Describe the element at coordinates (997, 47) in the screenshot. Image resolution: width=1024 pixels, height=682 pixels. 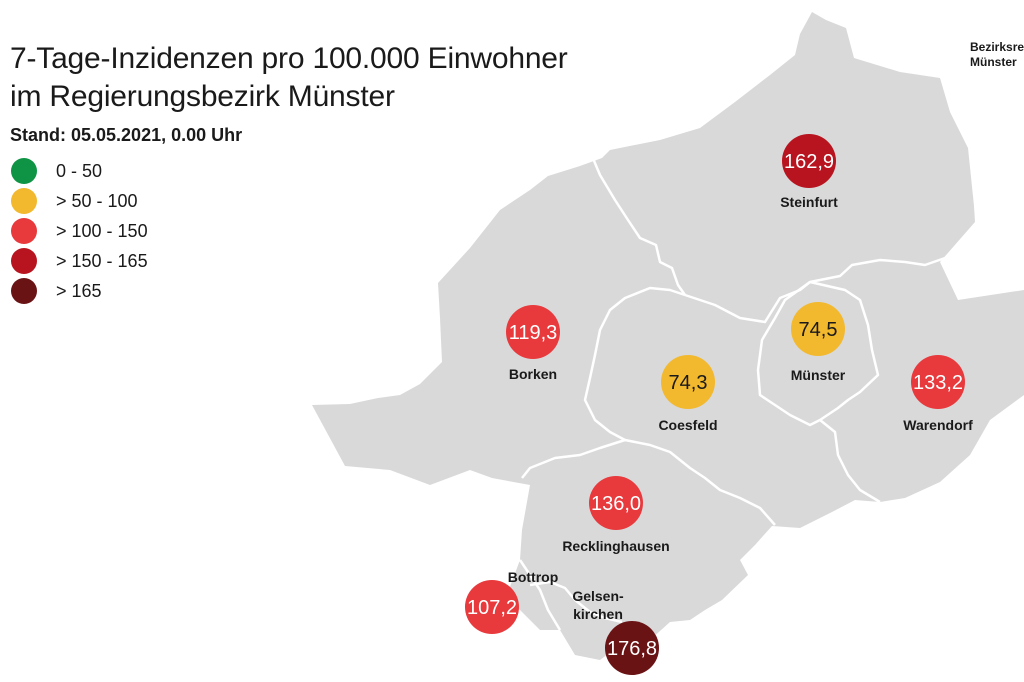
I see `logo-line-1: Bezirksre` at that location.